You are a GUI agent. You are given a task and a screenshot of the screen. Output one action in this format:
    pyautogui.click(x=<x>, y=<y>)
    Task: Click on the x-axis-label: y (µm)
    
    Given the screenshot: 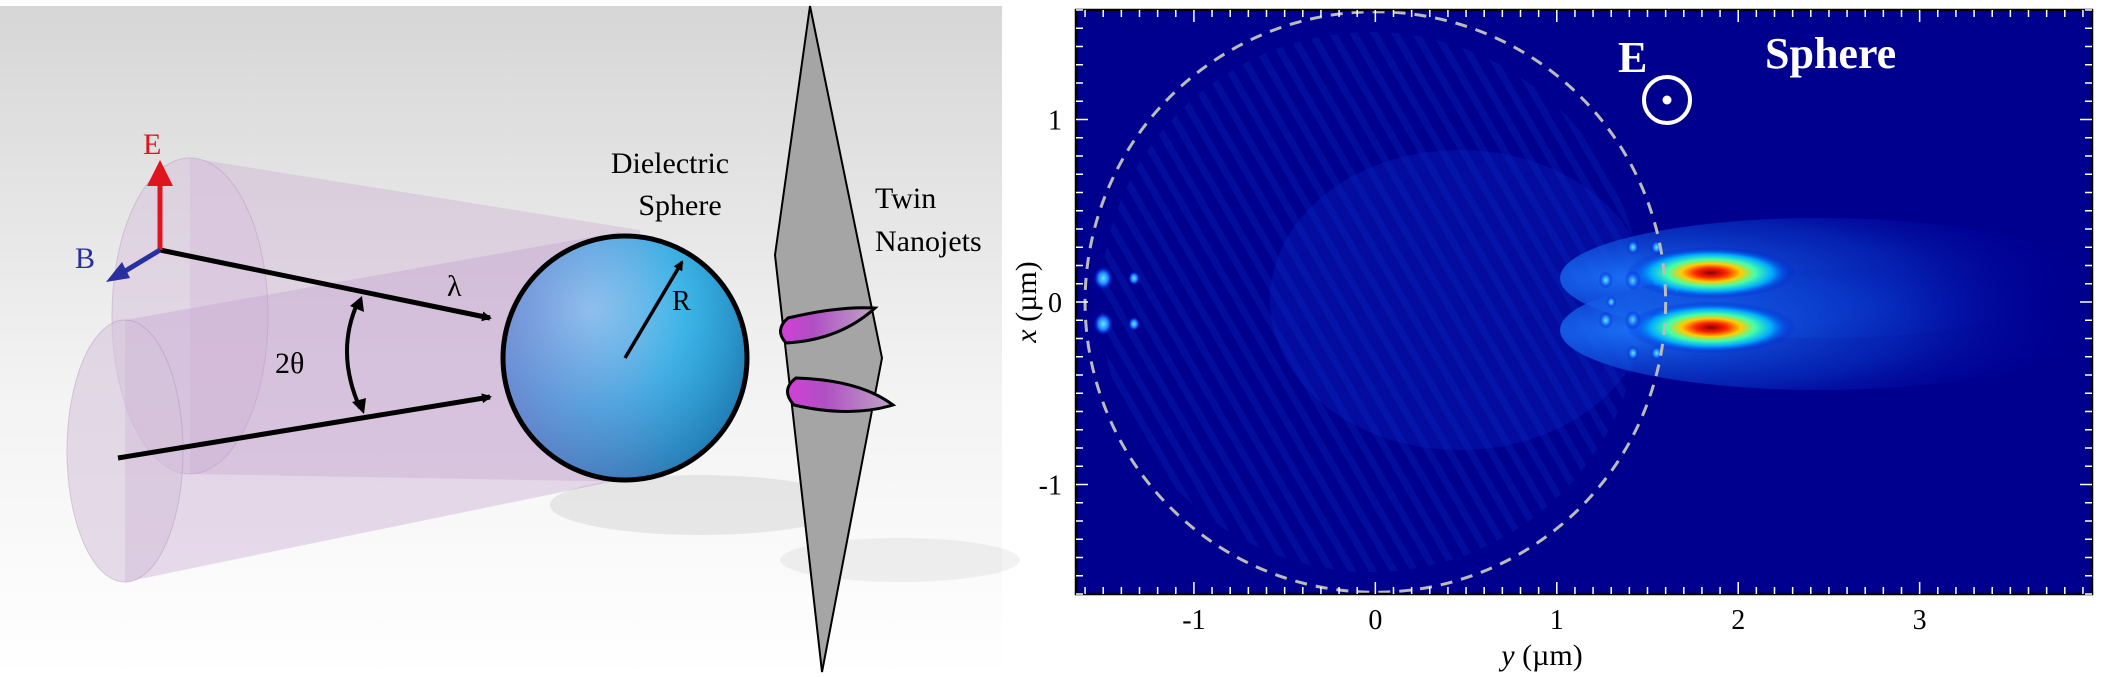 What is the action you would take?
    pyautogui.click(x=1540, y=655)
    